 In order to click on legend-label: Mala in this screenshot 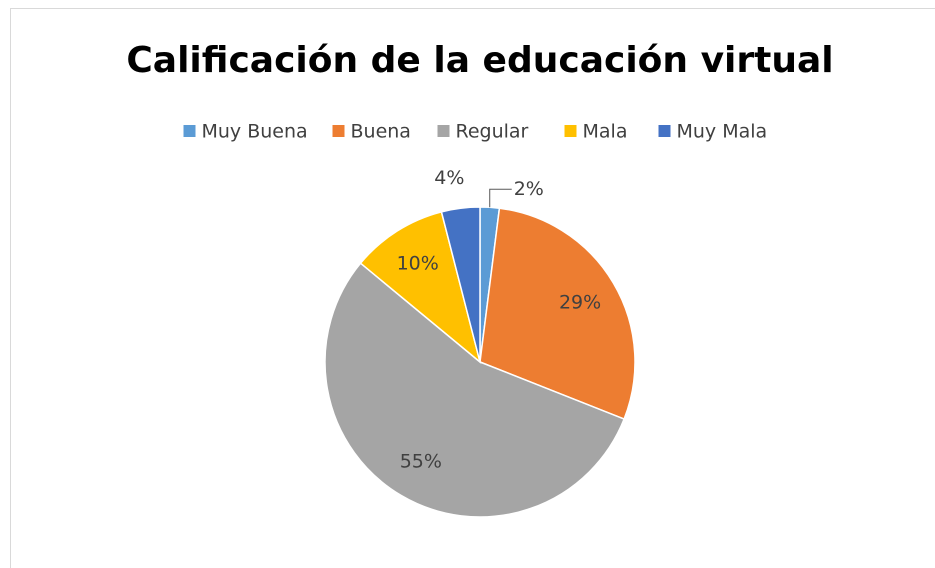, I will do `click(605, 132)`.